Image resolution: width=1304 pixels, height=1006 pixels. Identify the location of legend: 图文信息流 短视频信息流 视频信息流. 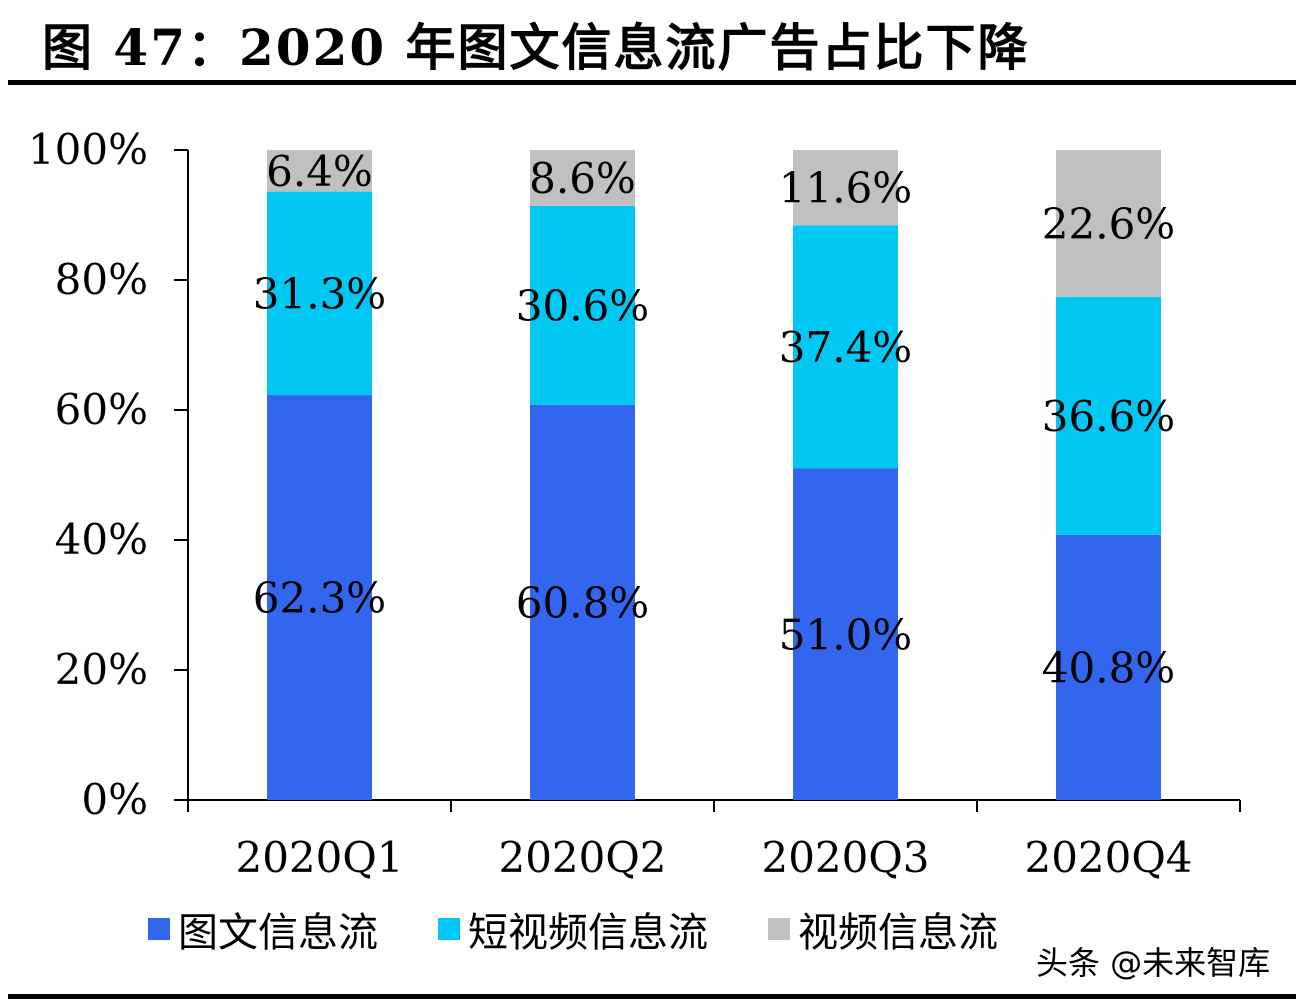
(603, 929).